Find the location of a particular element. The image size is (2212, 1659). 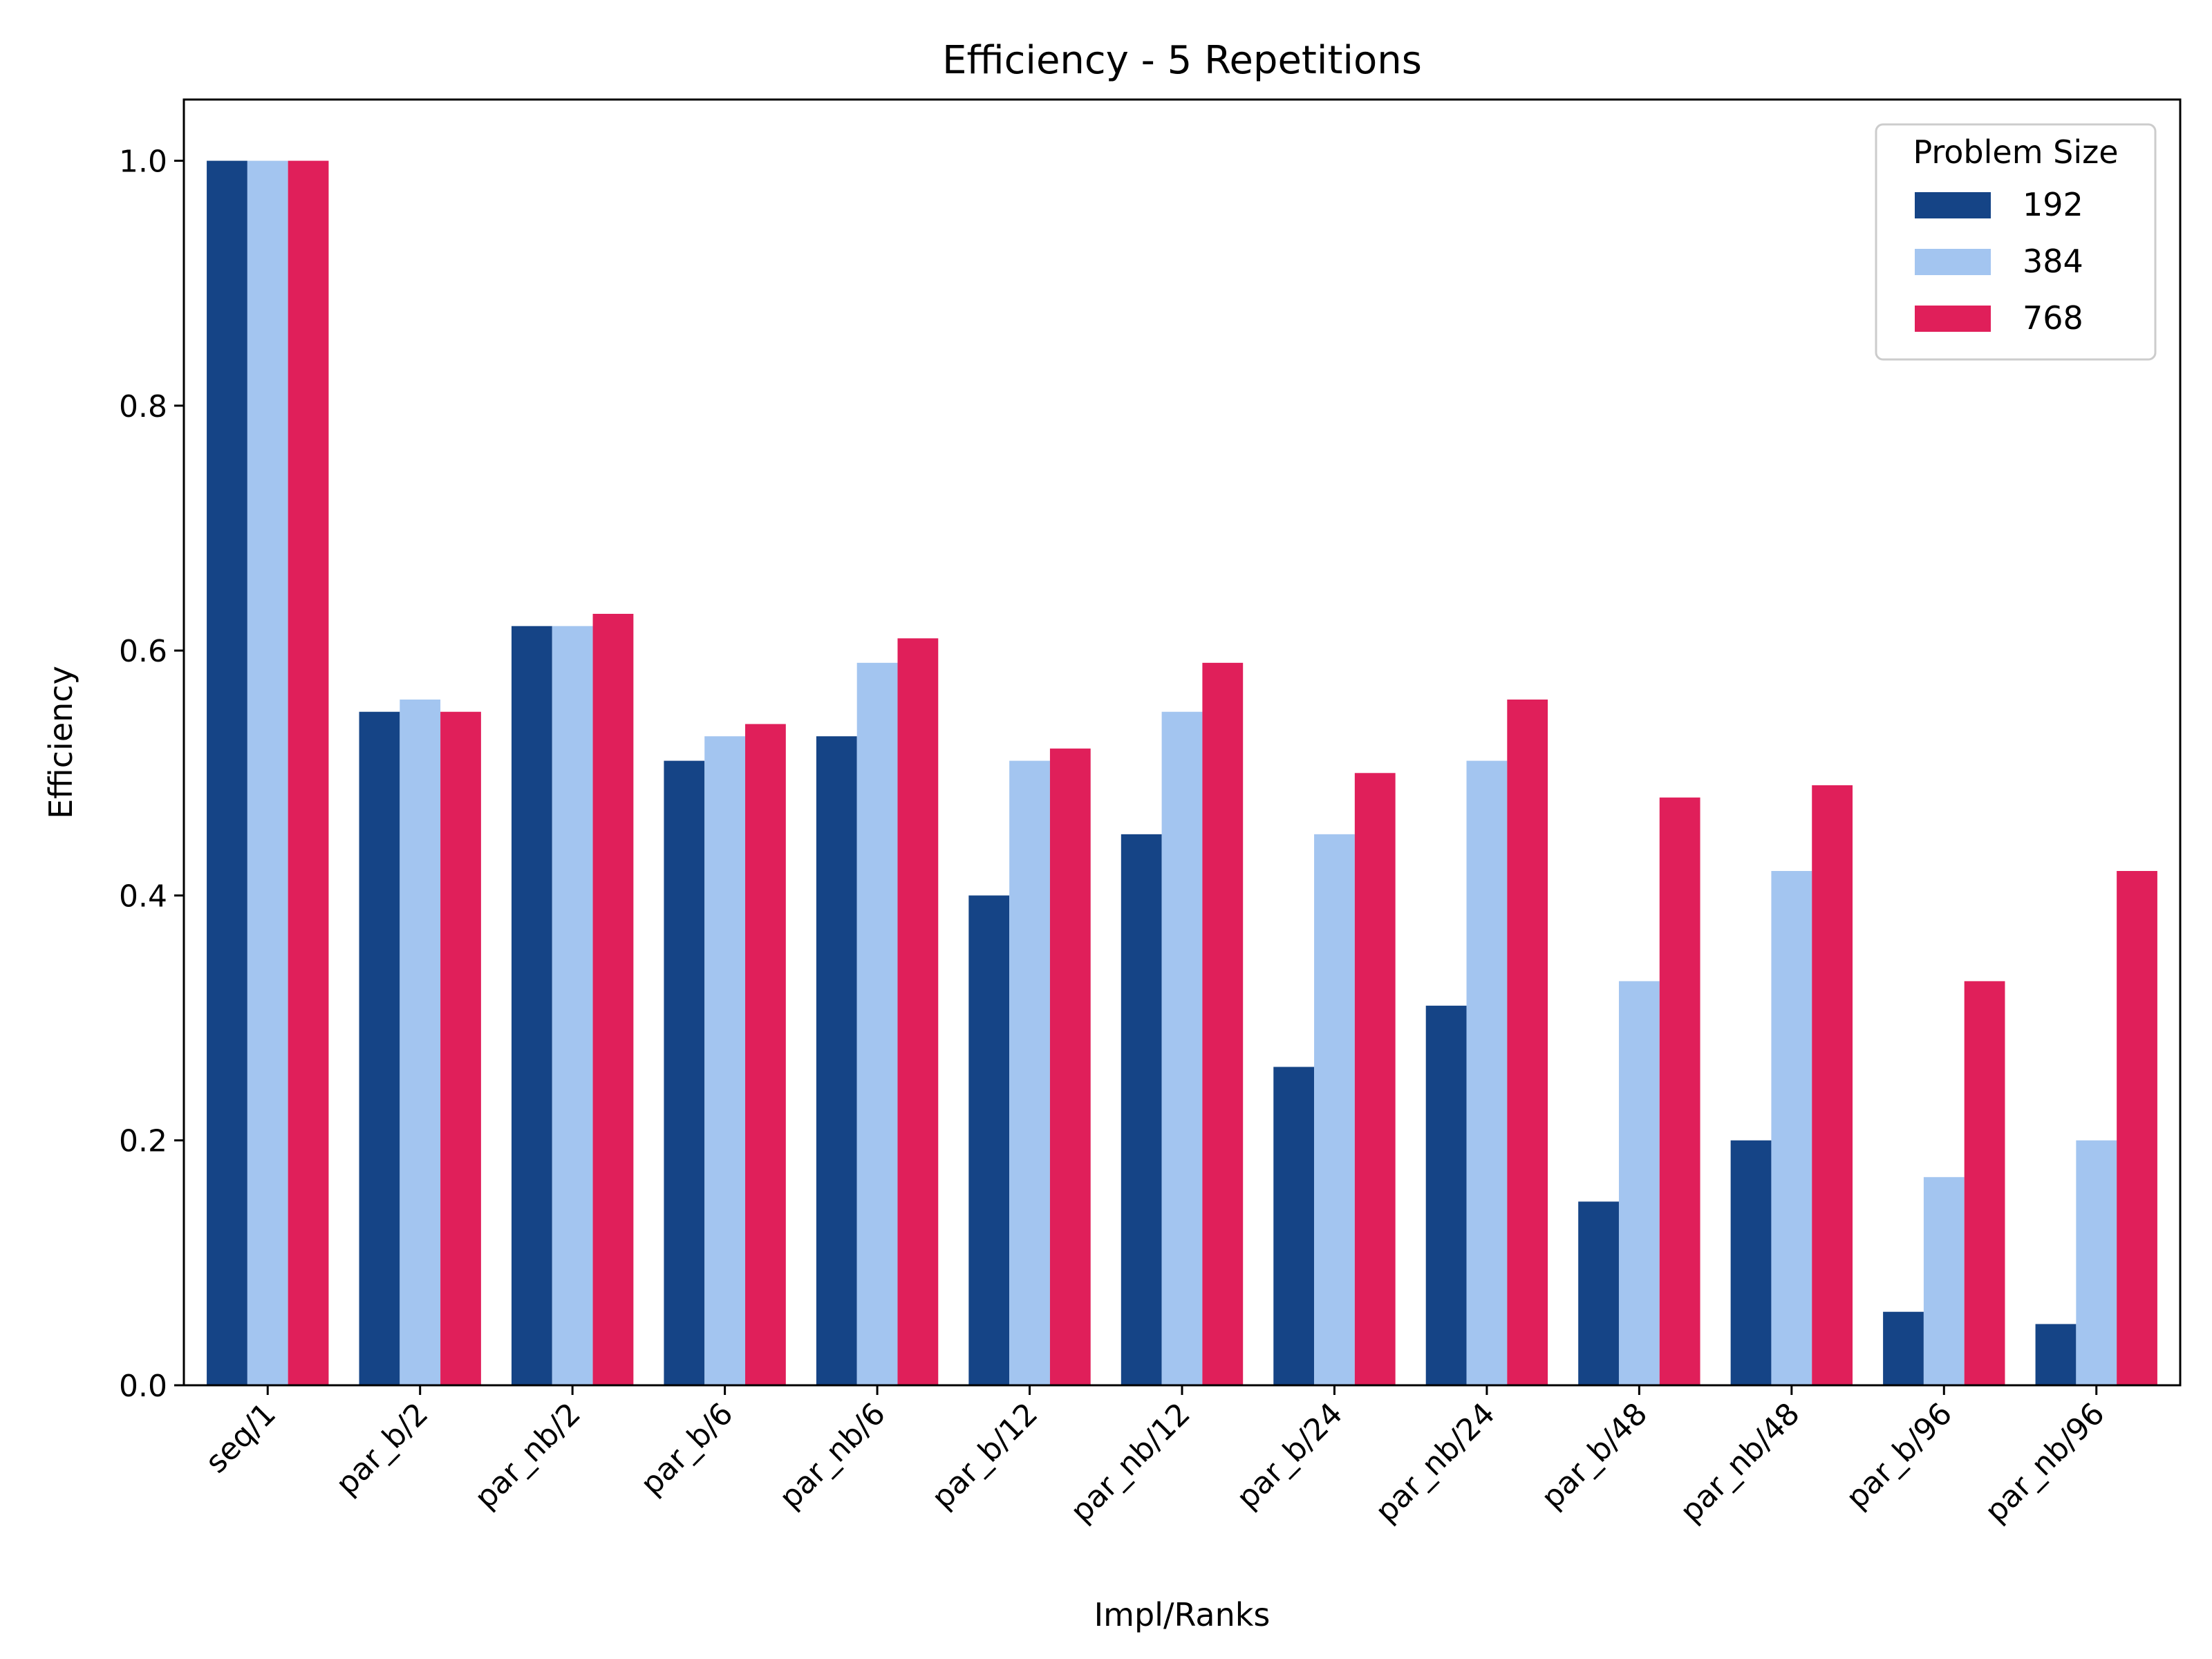

y-axis: 0.0 0.2 0.4 0.6 0.8 1.0 is located at coordinates (151, 774).